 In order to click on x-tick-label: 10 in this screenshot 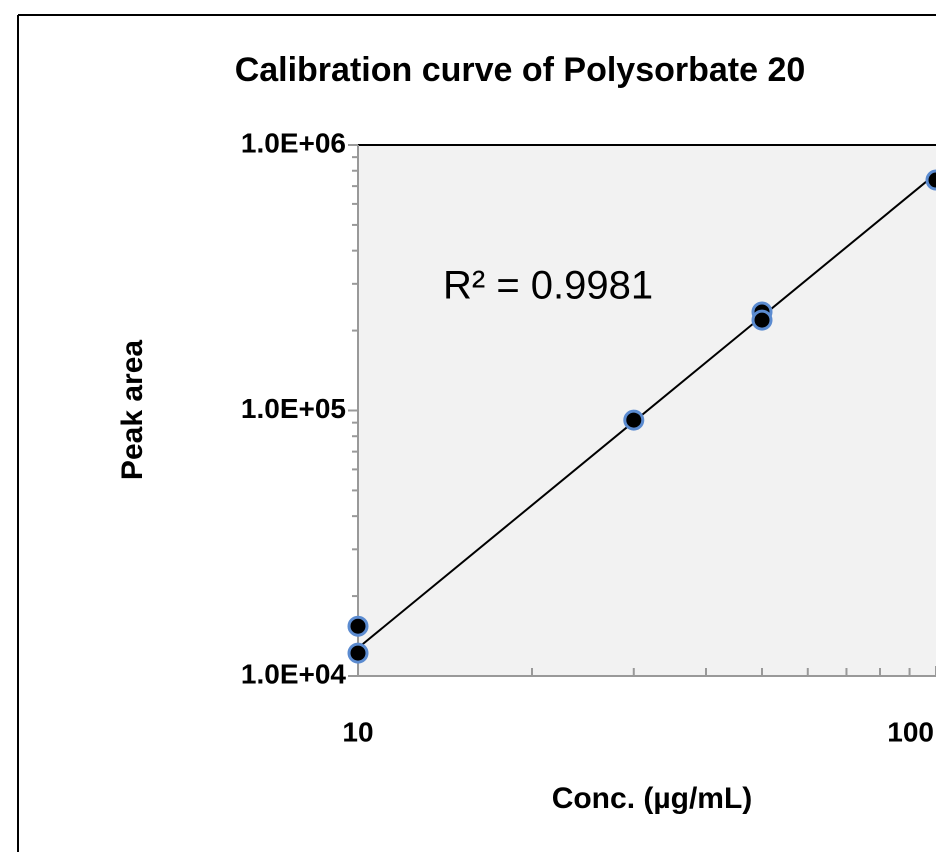, I will do `click(357, 731)`.